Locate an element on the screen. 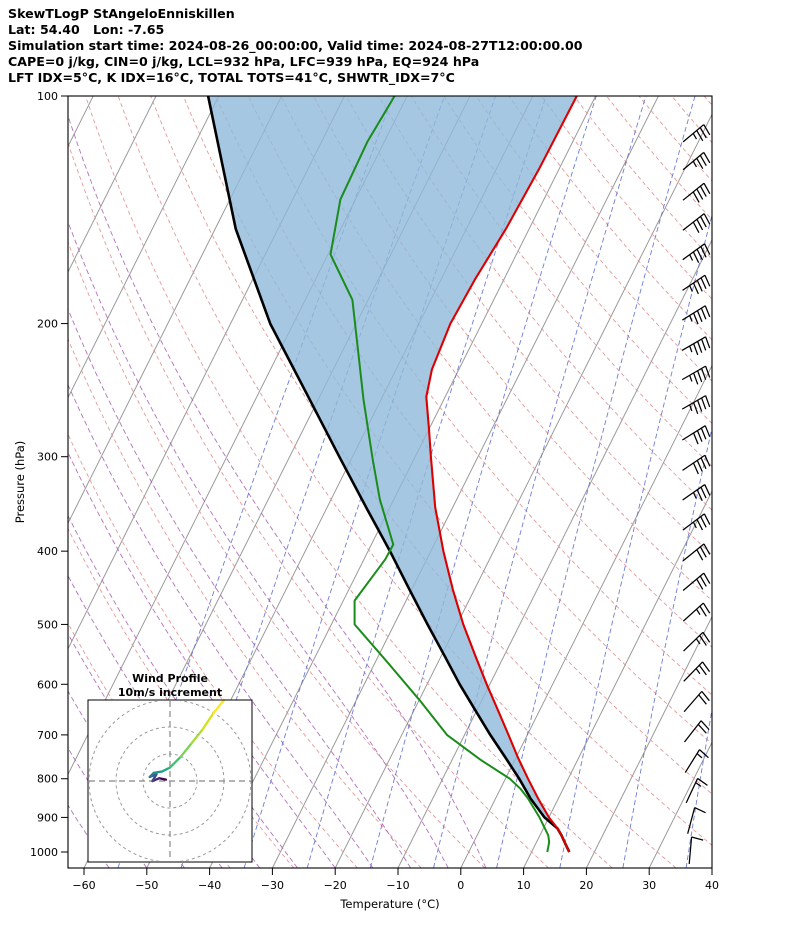 This screenshot has width=794, height=937. y-axis-title: Pressure (hPa) is located at coordinates (20, 482).